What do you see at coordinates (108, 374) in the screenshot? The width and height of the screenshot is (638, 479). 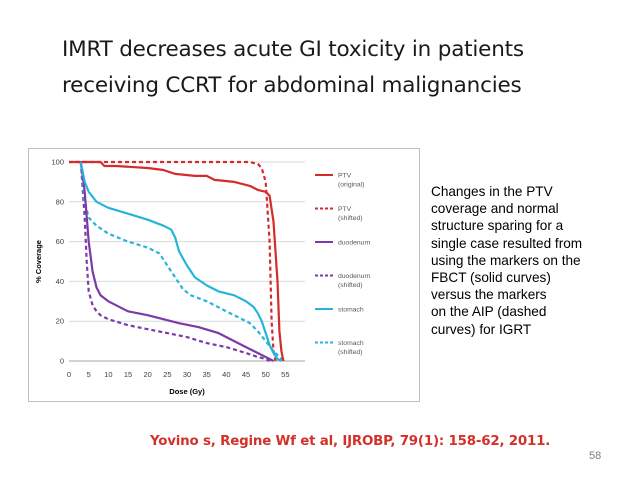 I see `x-tick-label: 10` at bounding box center [108, 374].